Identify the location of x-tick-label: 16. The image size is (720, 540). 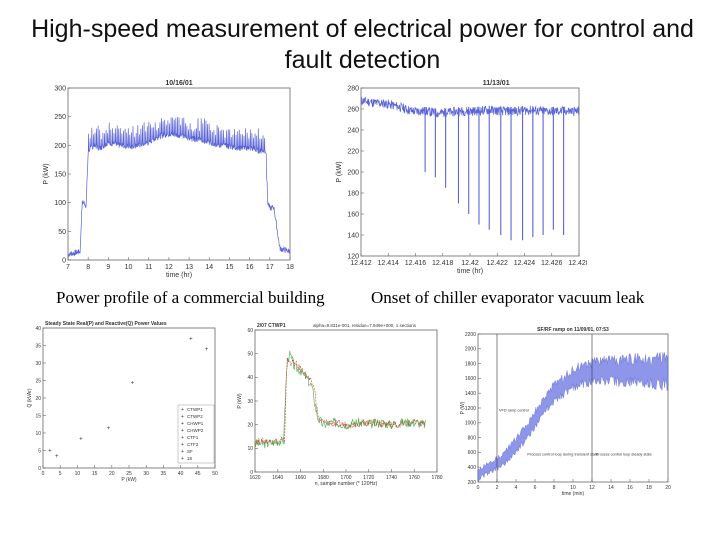
(250, 267).